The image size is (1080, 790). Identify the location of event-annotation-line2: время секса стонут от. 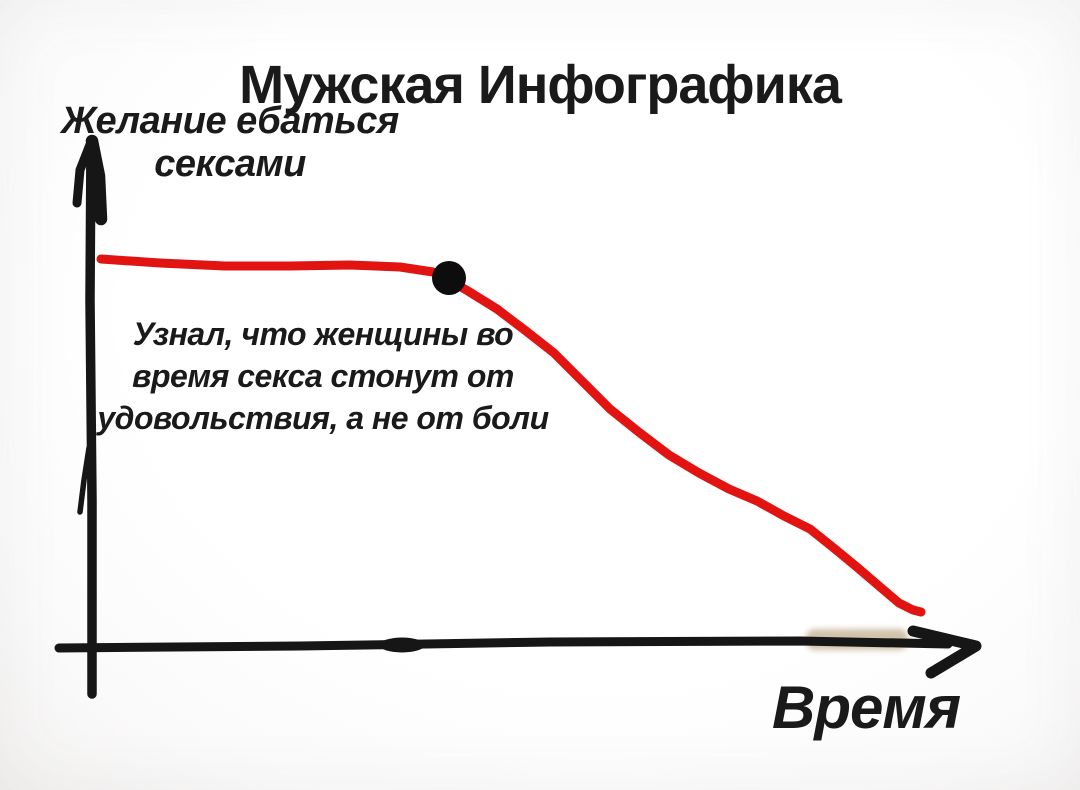
(323, 375).